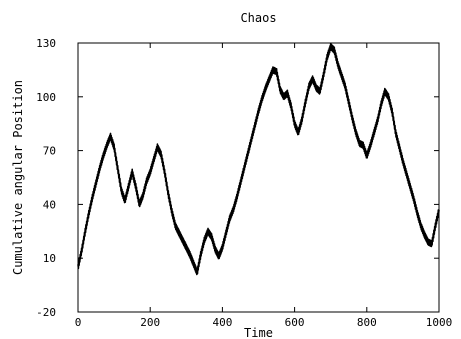 This screenshot has width=461, height=339. I want to click on y-tick-label: 10, so click(49, 258).